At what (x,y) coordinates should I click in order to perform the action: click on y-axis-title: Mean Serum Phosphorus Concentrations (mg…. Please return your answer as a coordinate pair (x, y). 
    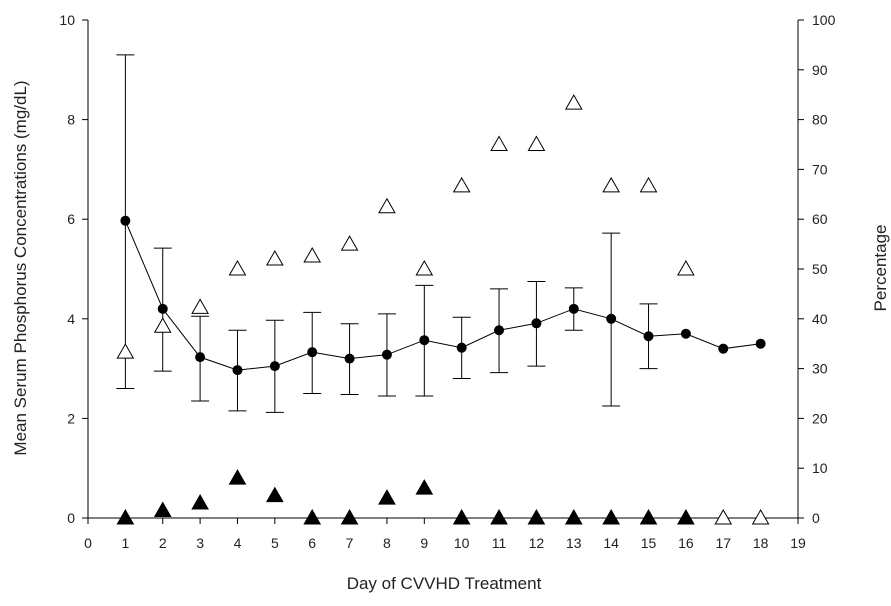
    Looking at the image, I should click on (20, 267).